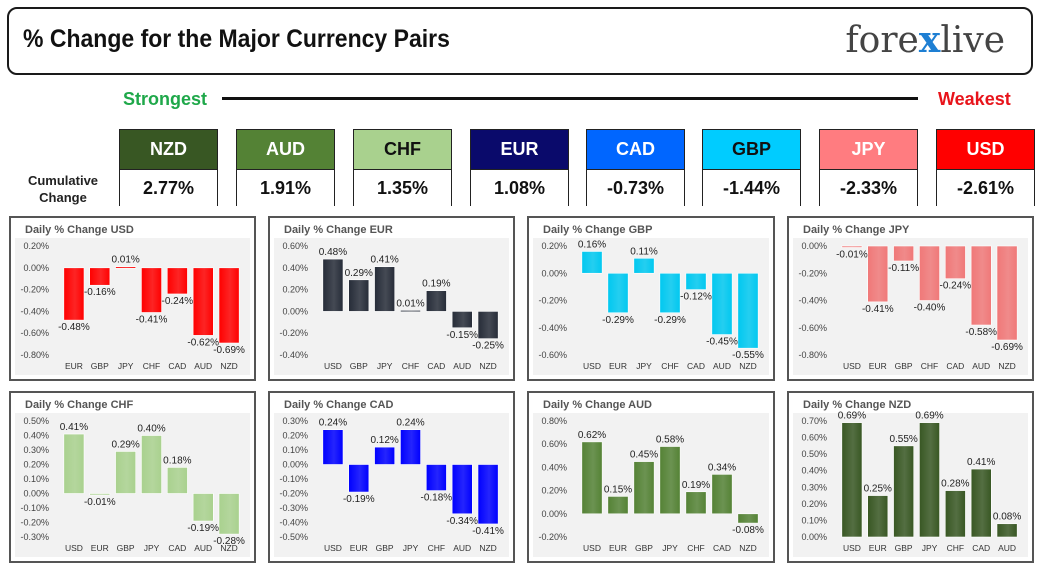  I want to click on strongest-label: Strongest, so click(165, 99).